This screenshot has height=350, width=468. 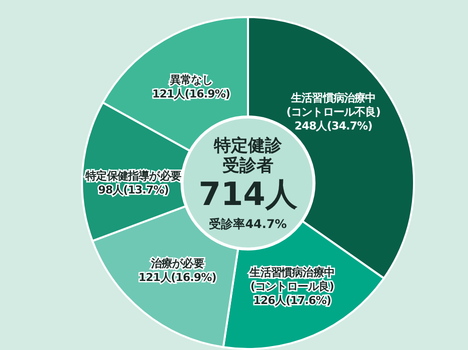 What do you see at coordinates (333, 125) in the screenshot?
I see `data-label: 248人(34.7%)` at bounding box center [333, 125].